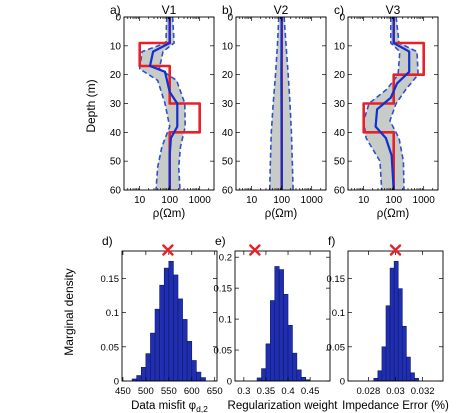 The height and width of the screenshot is (413, 474). I want to click on profile-panel-3: 10 100 1000 0 10 20 30 40 50 60 ρ(Ωm) c) V3, so click(386, 111).